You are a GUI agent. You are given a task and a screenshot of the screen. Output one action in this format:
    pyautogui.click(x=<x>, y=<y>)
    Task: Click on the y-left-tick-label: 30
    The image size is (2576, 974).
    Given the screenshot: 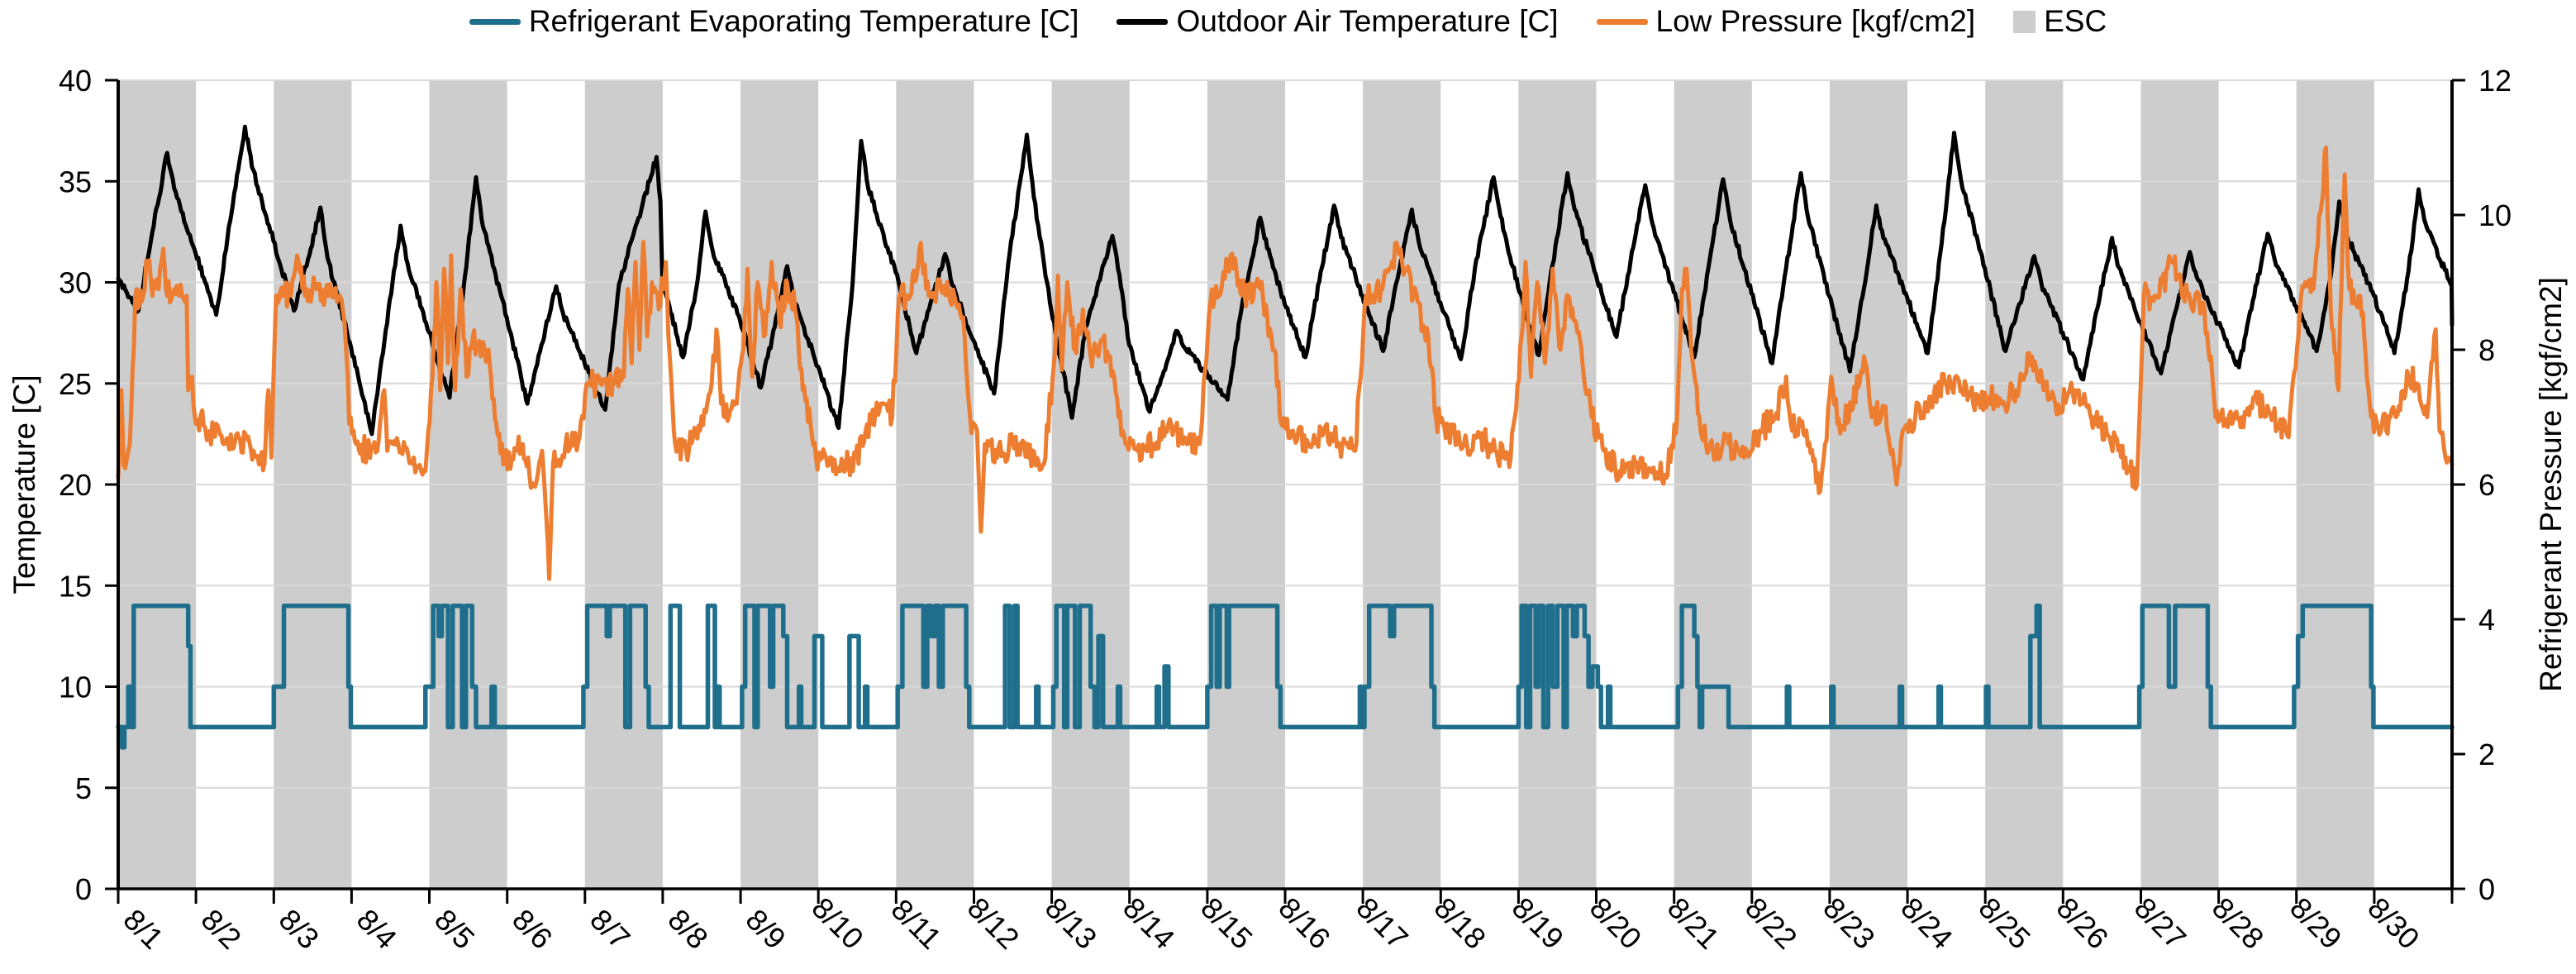 What is the action you would take?
    pyautogui.click(x=75, y=283)
    